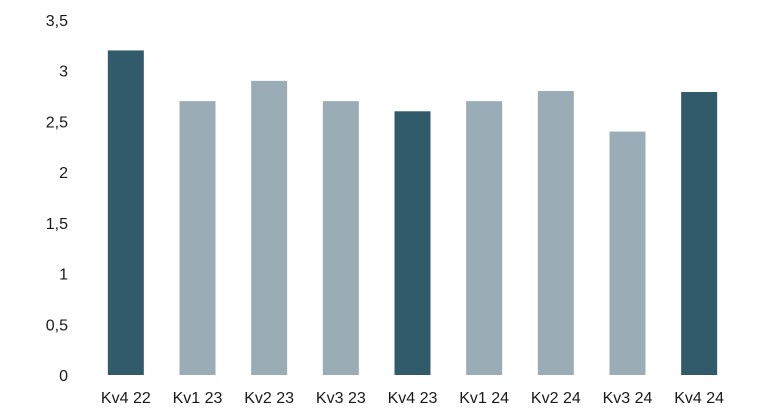 This screenshot has height=410, width=757. What do you see at coordinates (63, 376) in the screenshot?
I see `y-tick-label: 0` at bounding box center [63, 376].